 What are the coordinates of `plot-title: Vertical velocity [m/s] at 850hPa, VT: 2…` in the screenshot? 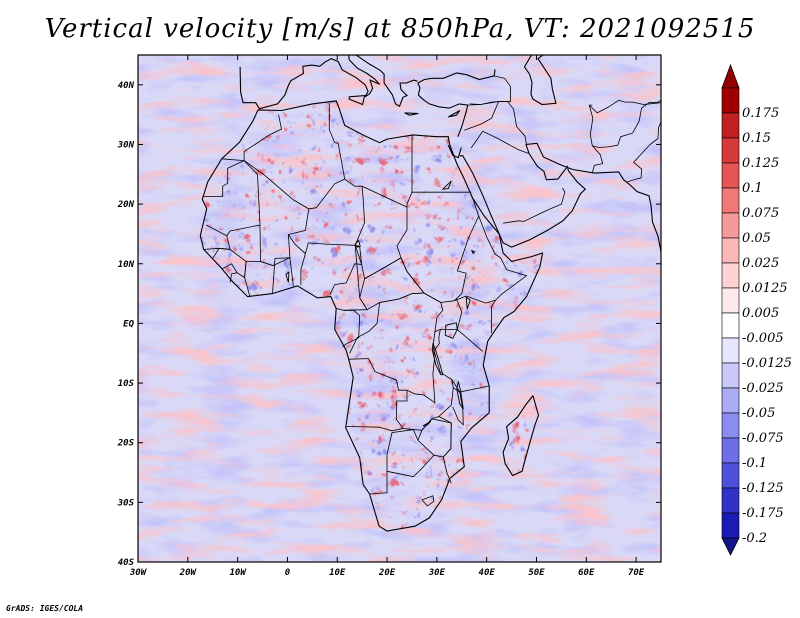 It's located at (400, 29).